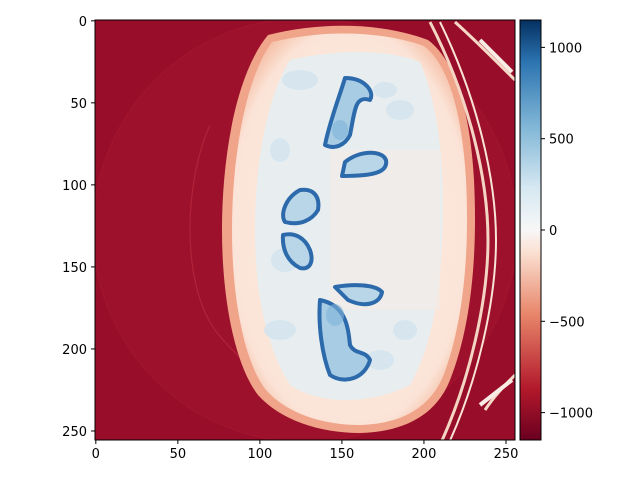 This screenshot has height=480, width=640. What do you see at coordinates (424, 454) in the screenshot?
I see `x-tick-label: 200` at bounding box center [424, 454].